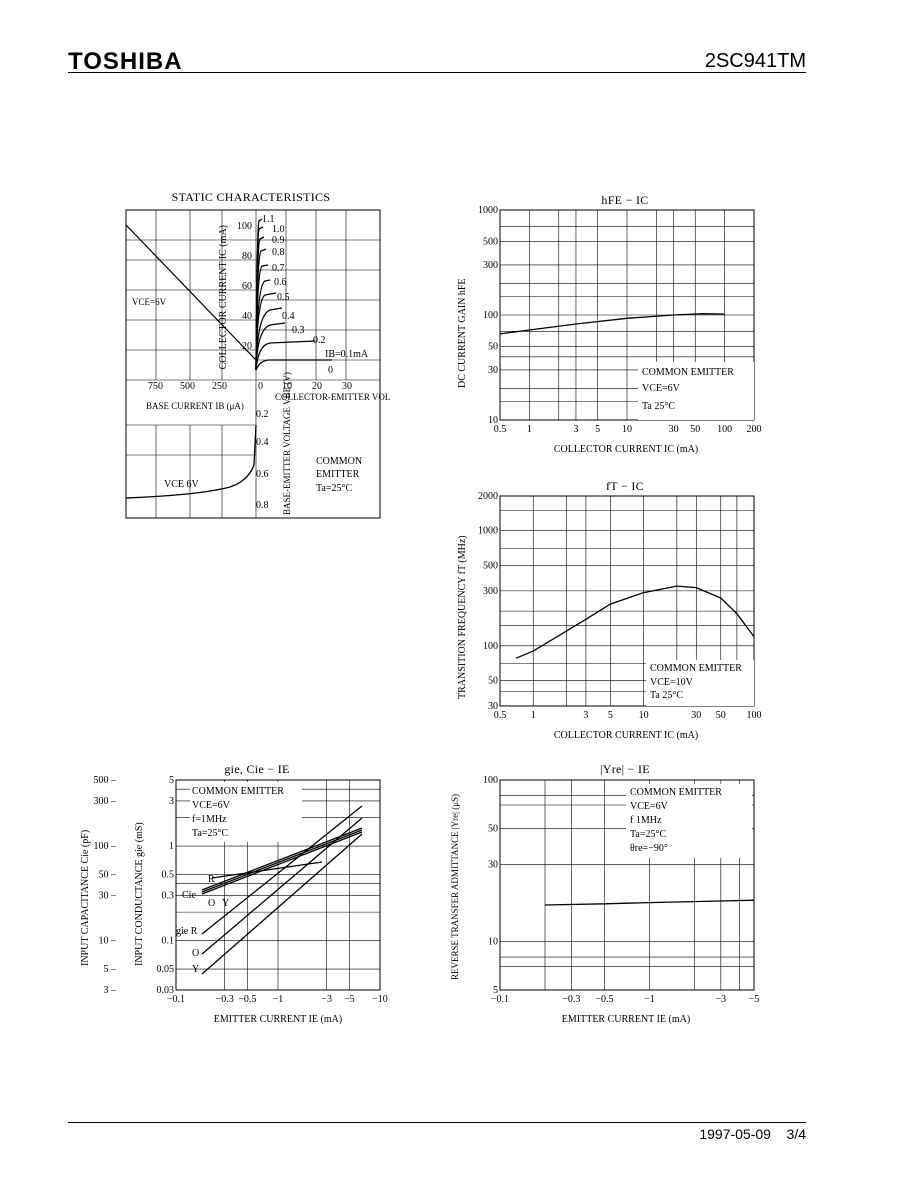  I want to click on y2-tick-label: 100 –, so click(106, 846).